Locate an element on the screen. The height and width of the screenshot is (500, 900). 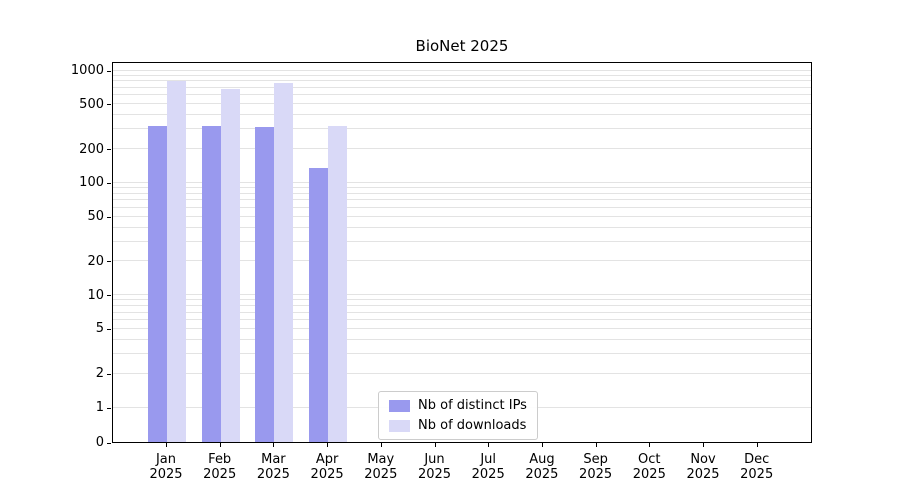
y-tick-label: 0 is located at coordinates (99, 442).